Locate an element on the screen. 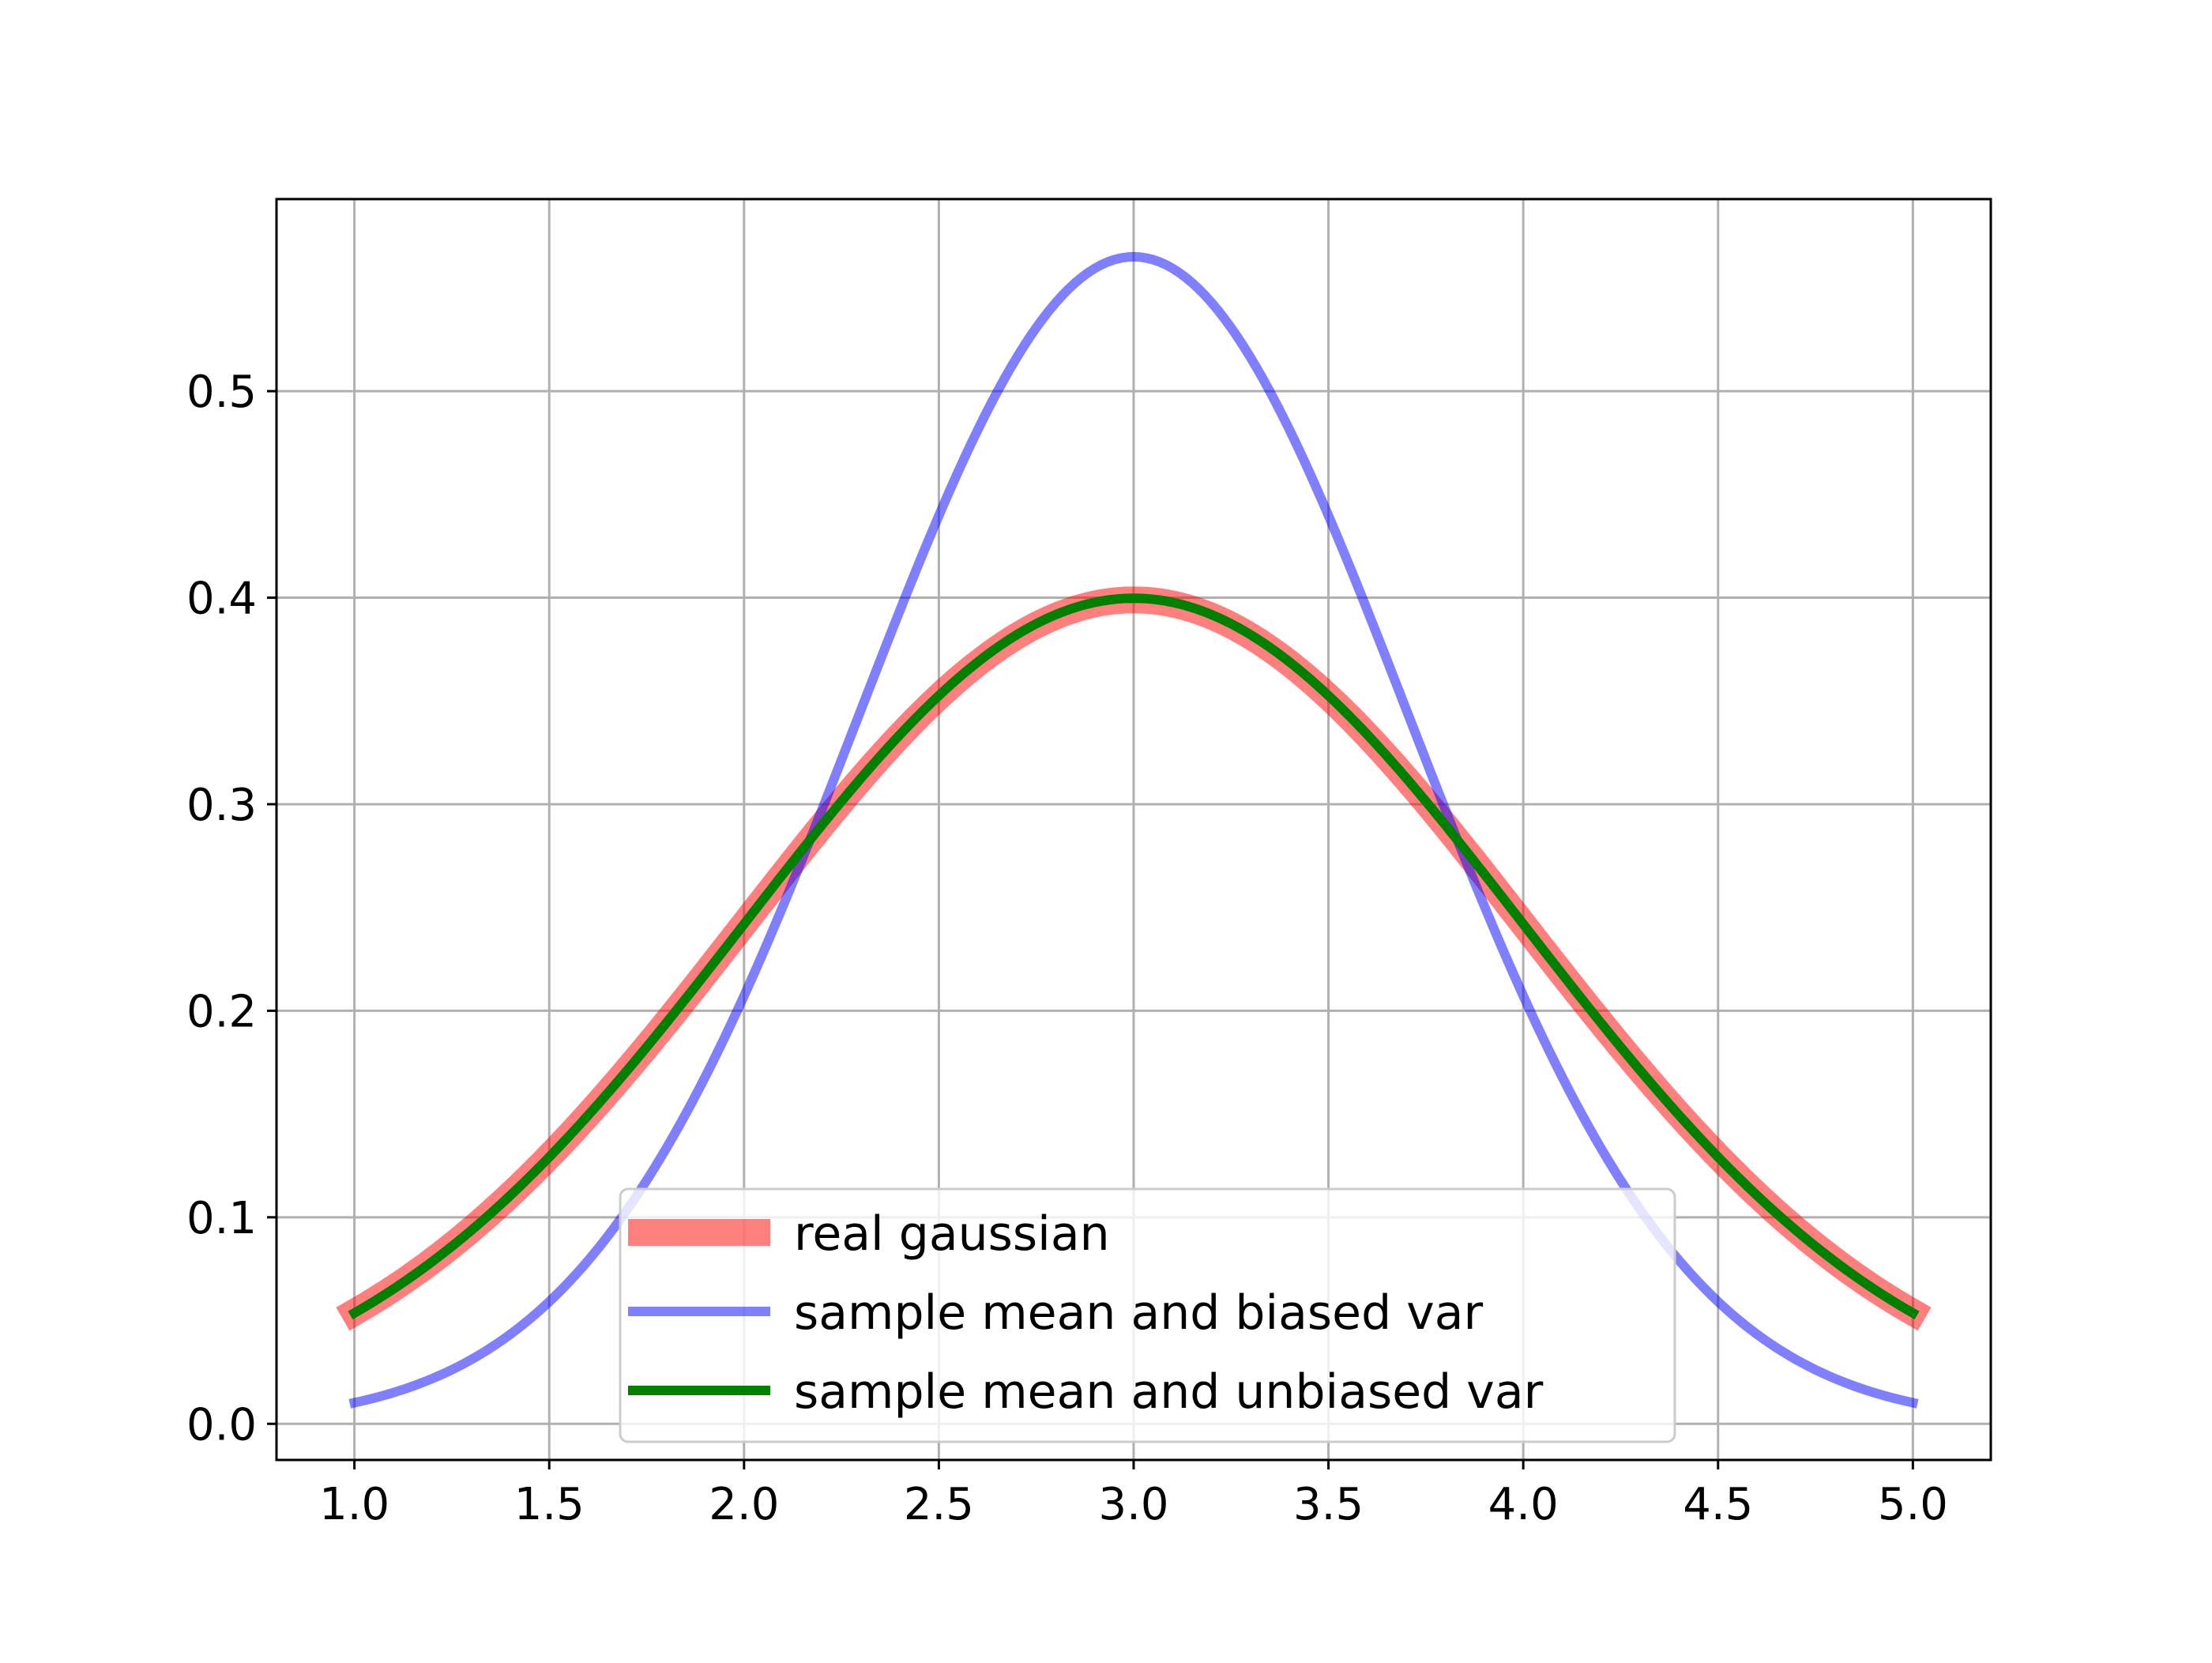 The height and width of the screenshot is (1663, 2212). y-tick-label: 0.0 is located at coordinates (221, 1424).